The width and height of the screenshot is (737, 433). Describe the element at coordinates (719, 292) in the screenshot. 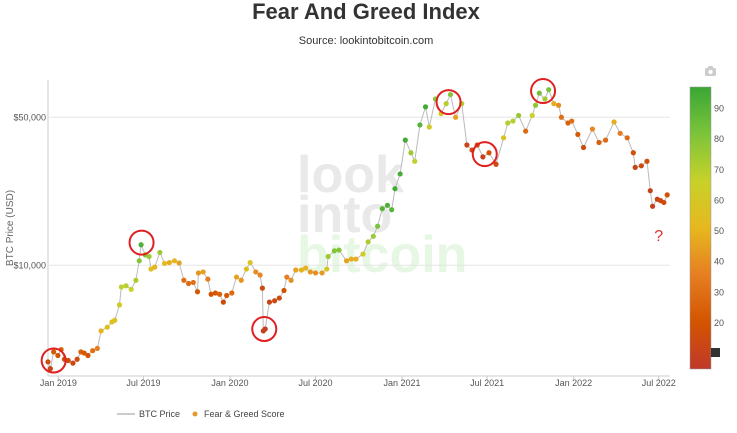

I see `color-scale-tick-label: 30` at that location.